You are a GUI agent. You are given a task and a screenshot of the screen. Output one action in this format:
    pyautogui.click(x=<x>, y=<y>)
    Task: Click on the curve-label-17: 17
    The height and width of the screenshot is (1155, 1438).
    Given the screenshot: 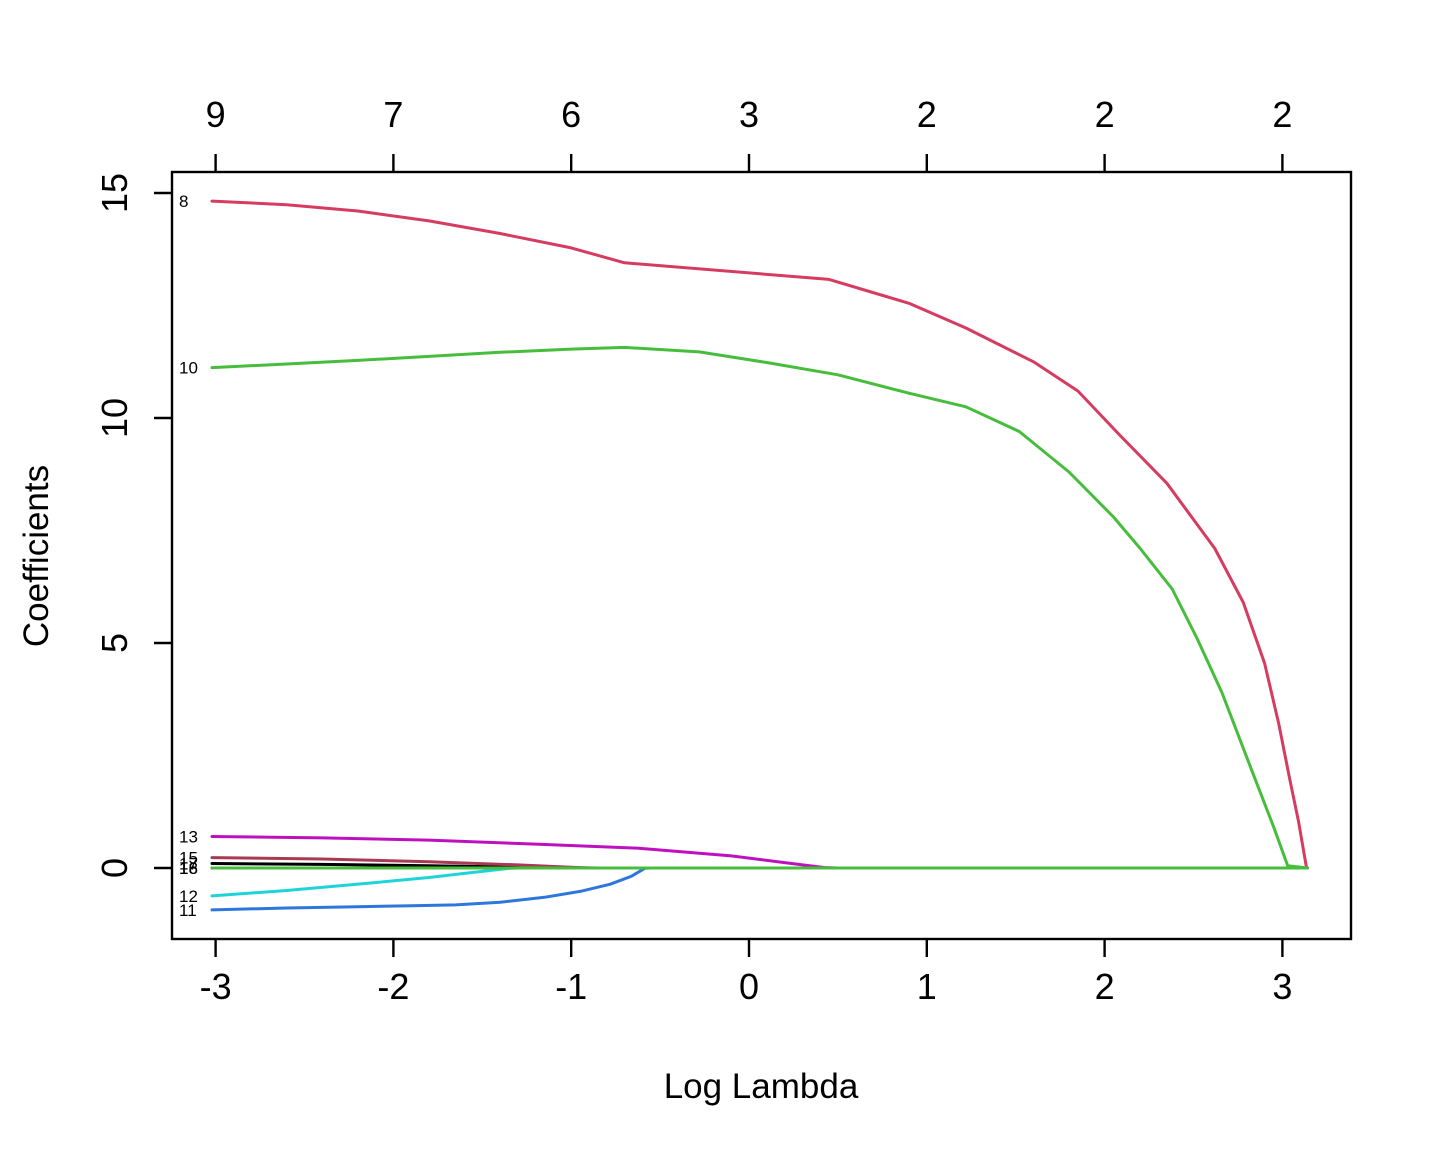 What is the action you would take?
    pyautogui.click(x=188, y=864)
    